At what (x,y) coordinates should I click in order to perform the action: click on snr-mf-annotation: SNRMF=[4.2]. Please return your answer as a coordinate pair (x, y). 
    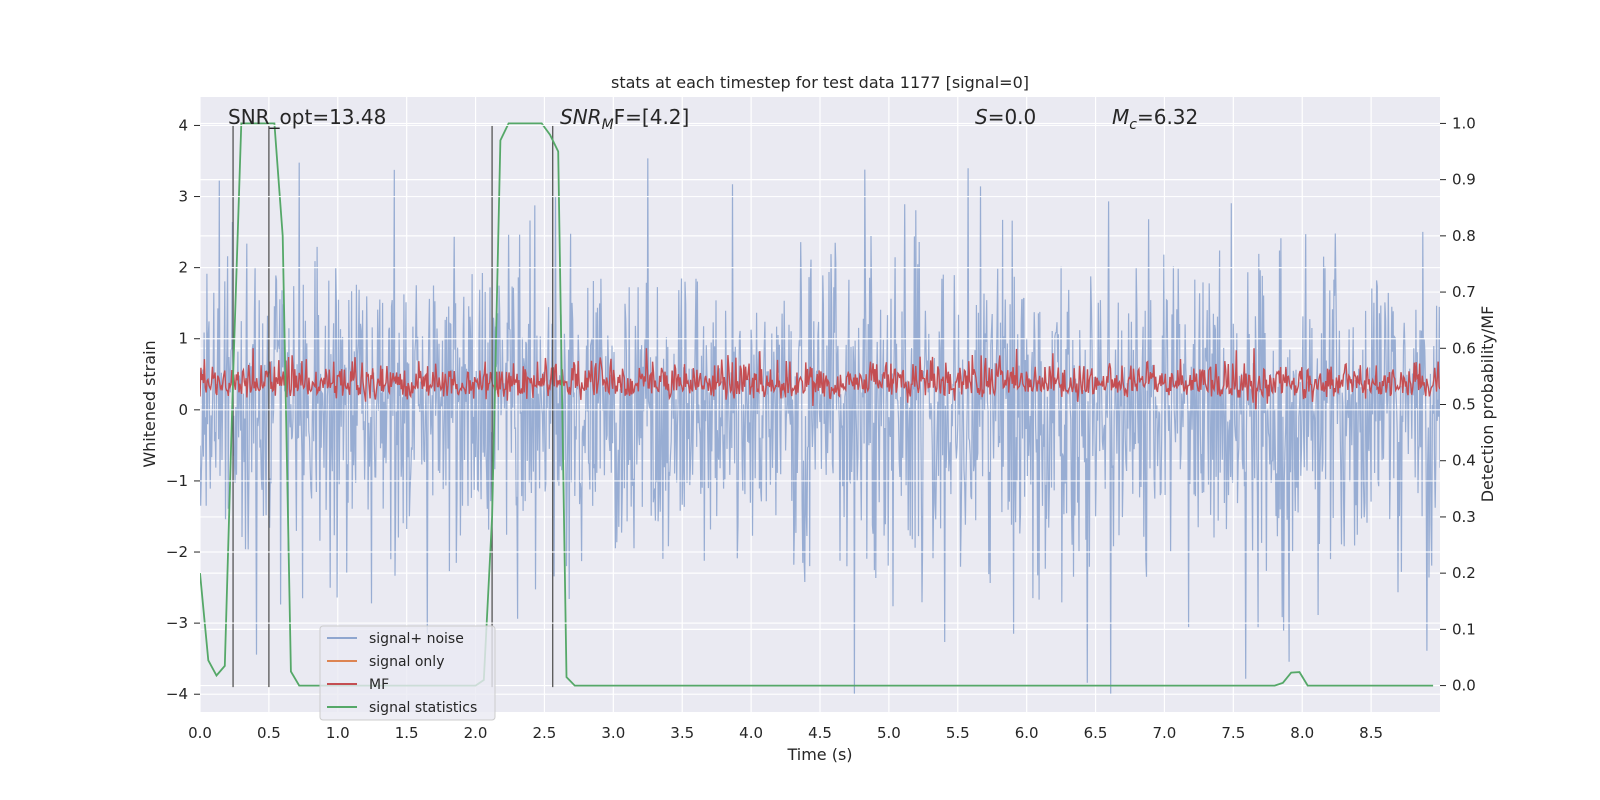
    Looking at the image, I should click on (624, 119).